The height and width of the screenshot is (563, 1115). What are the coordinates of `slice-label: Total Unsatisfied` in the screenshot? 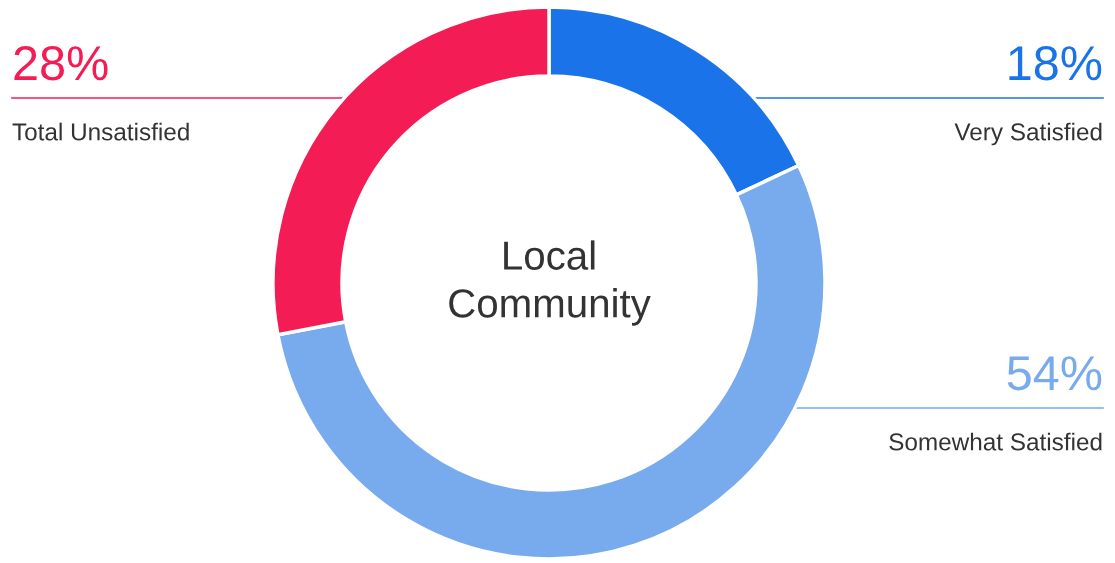 It's located at (100, 131).